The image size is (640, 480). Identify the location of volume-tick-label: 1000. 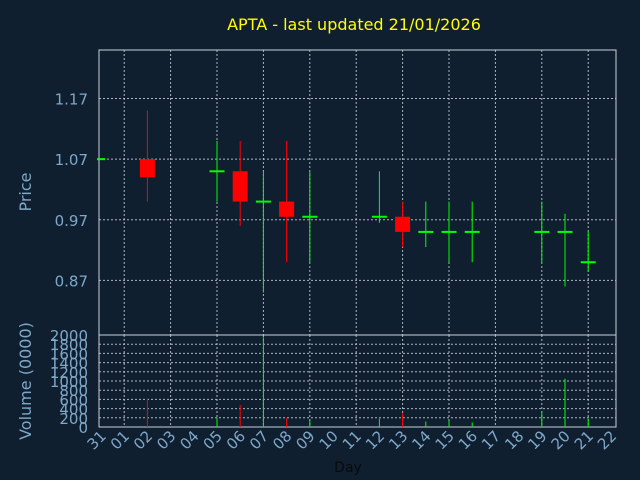
(69, 382).